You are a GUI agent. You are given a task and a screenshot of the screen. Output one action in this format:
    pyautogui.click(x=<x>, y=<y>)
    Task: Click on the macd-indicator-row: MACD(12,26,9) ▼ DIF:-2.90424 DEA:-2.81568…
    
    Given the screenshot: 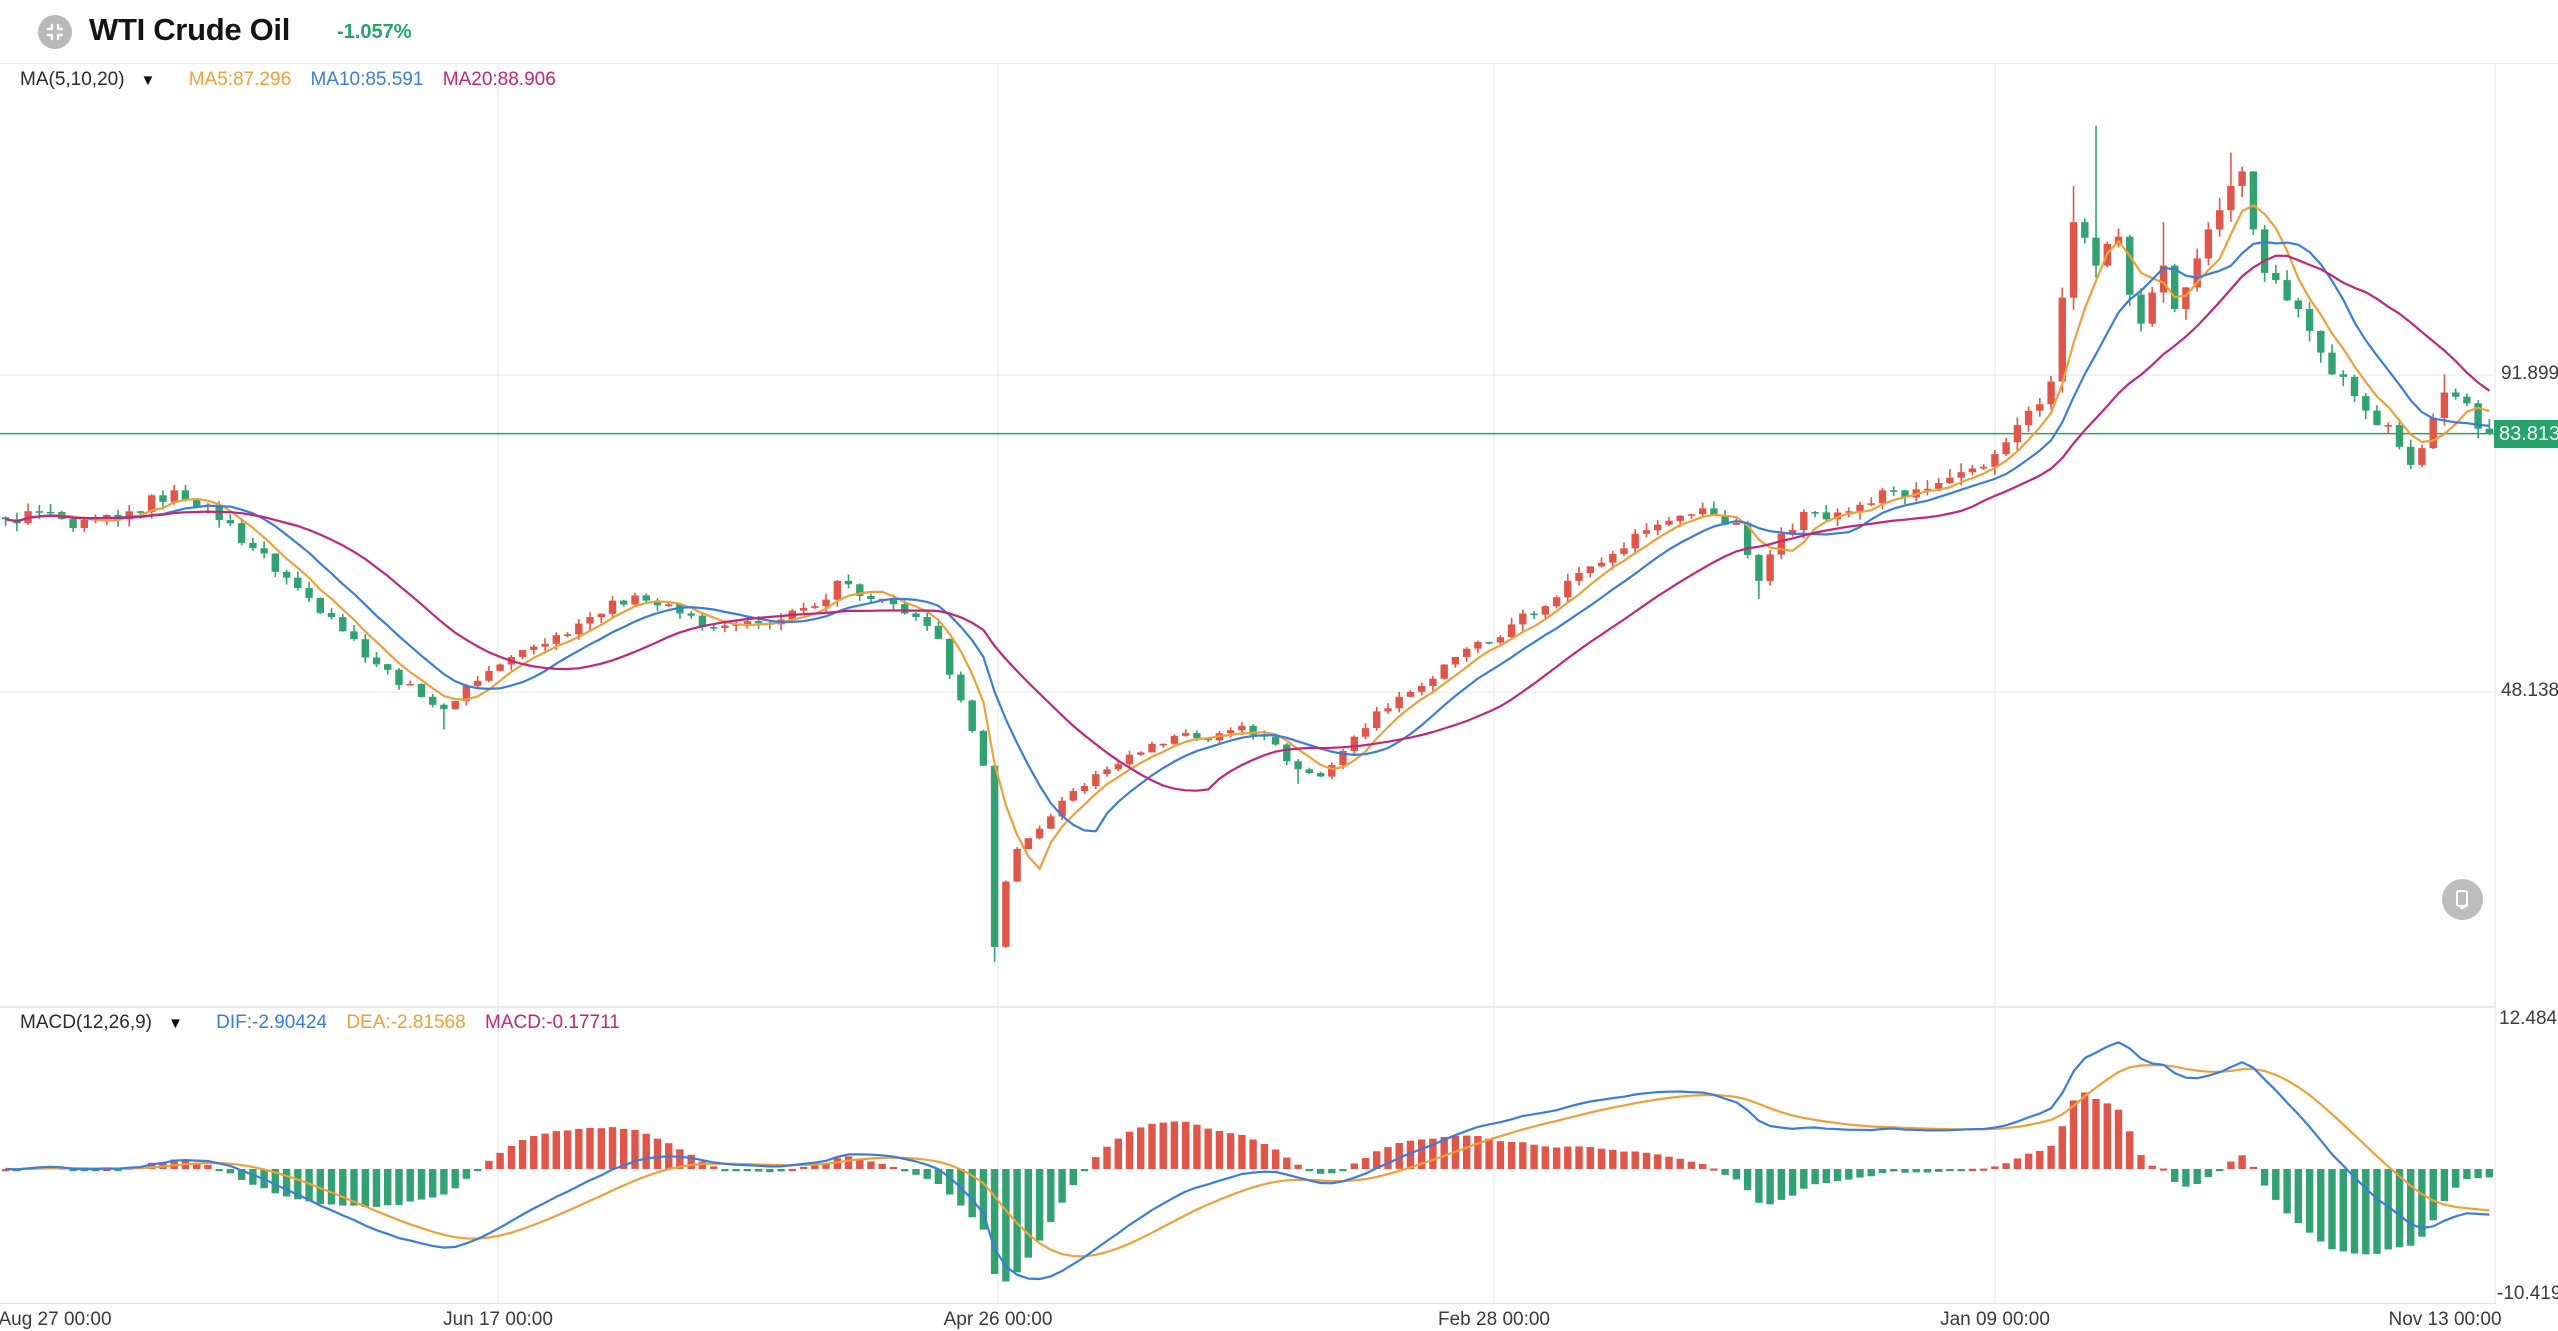 What is the action you would take?
    pyautogui.click(x=327, y=1023)
    